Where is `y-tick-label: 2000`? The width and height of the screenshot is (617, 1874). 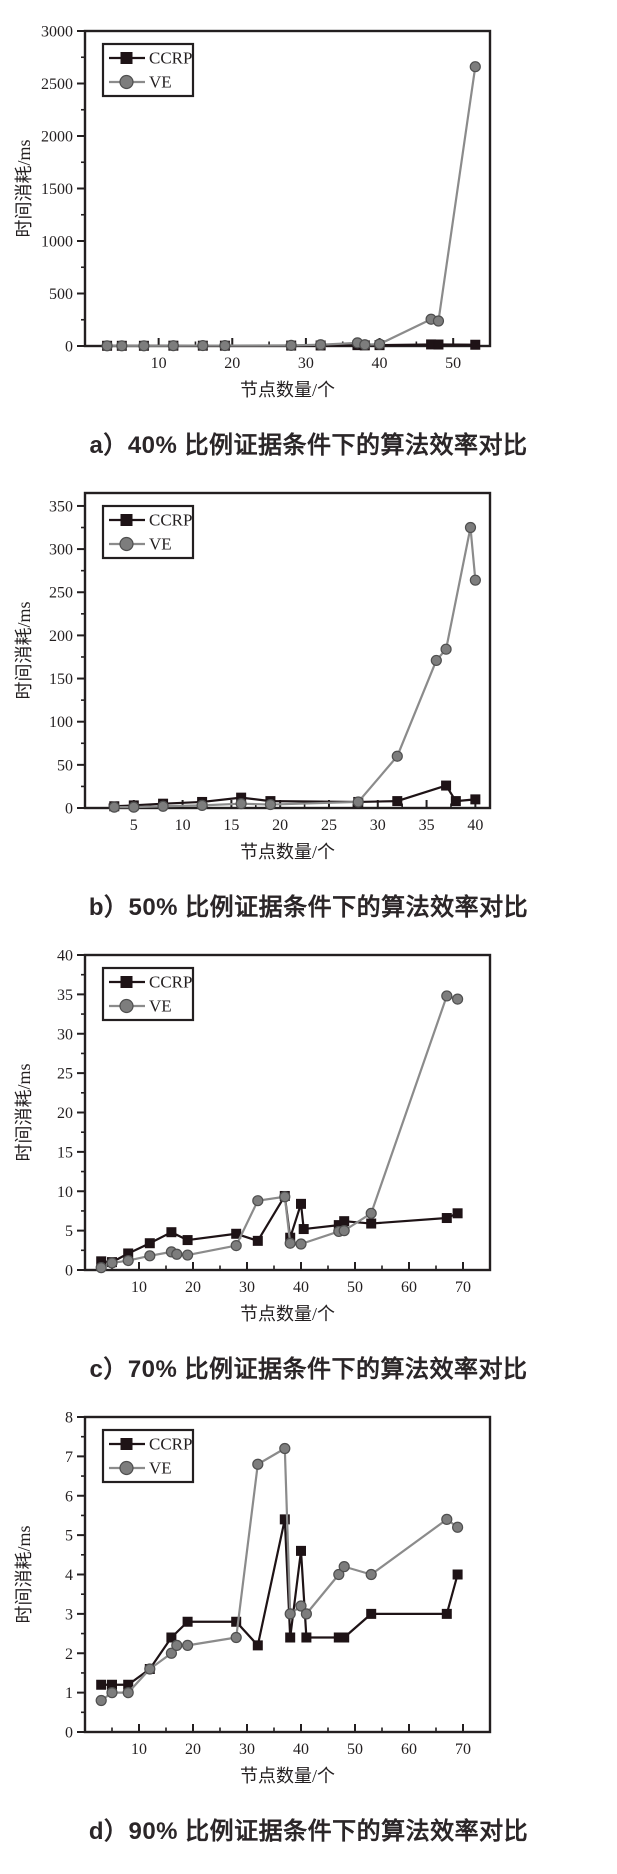 y-tick-label: 2000 is located at coordinates (57, 137).